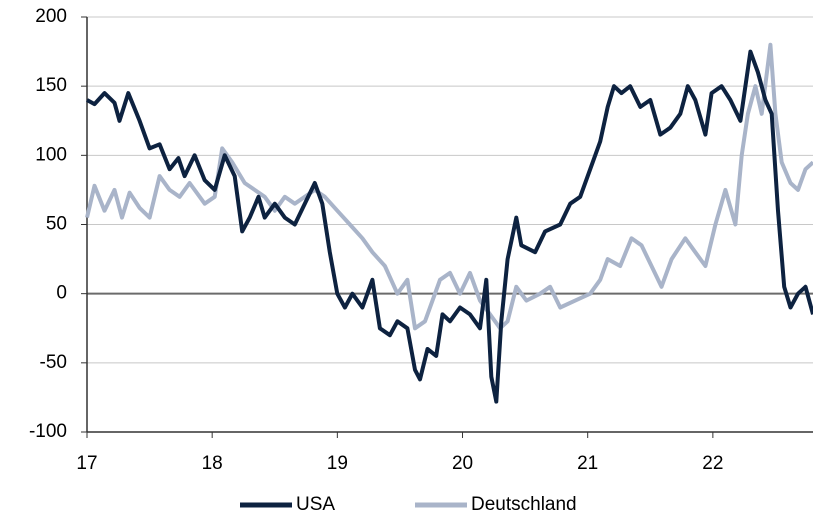  I want to click on y-tick-label: -50, so click(53, 362).